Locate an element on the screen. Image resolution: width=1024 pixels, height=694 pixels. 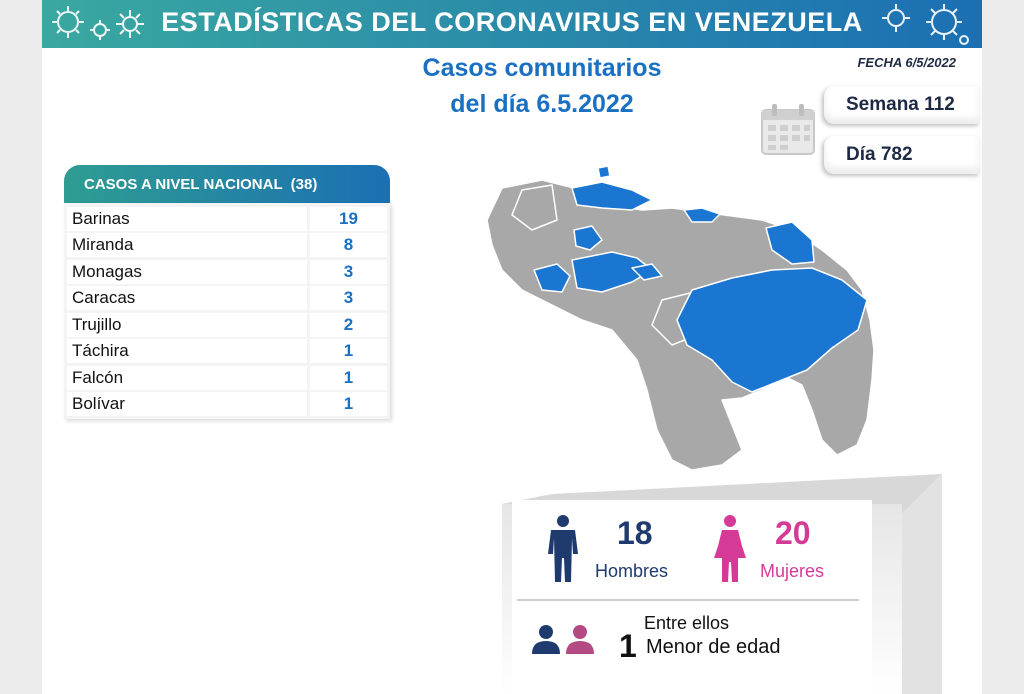
minors-label: Menor de edad is located at coordinates (713, 647).